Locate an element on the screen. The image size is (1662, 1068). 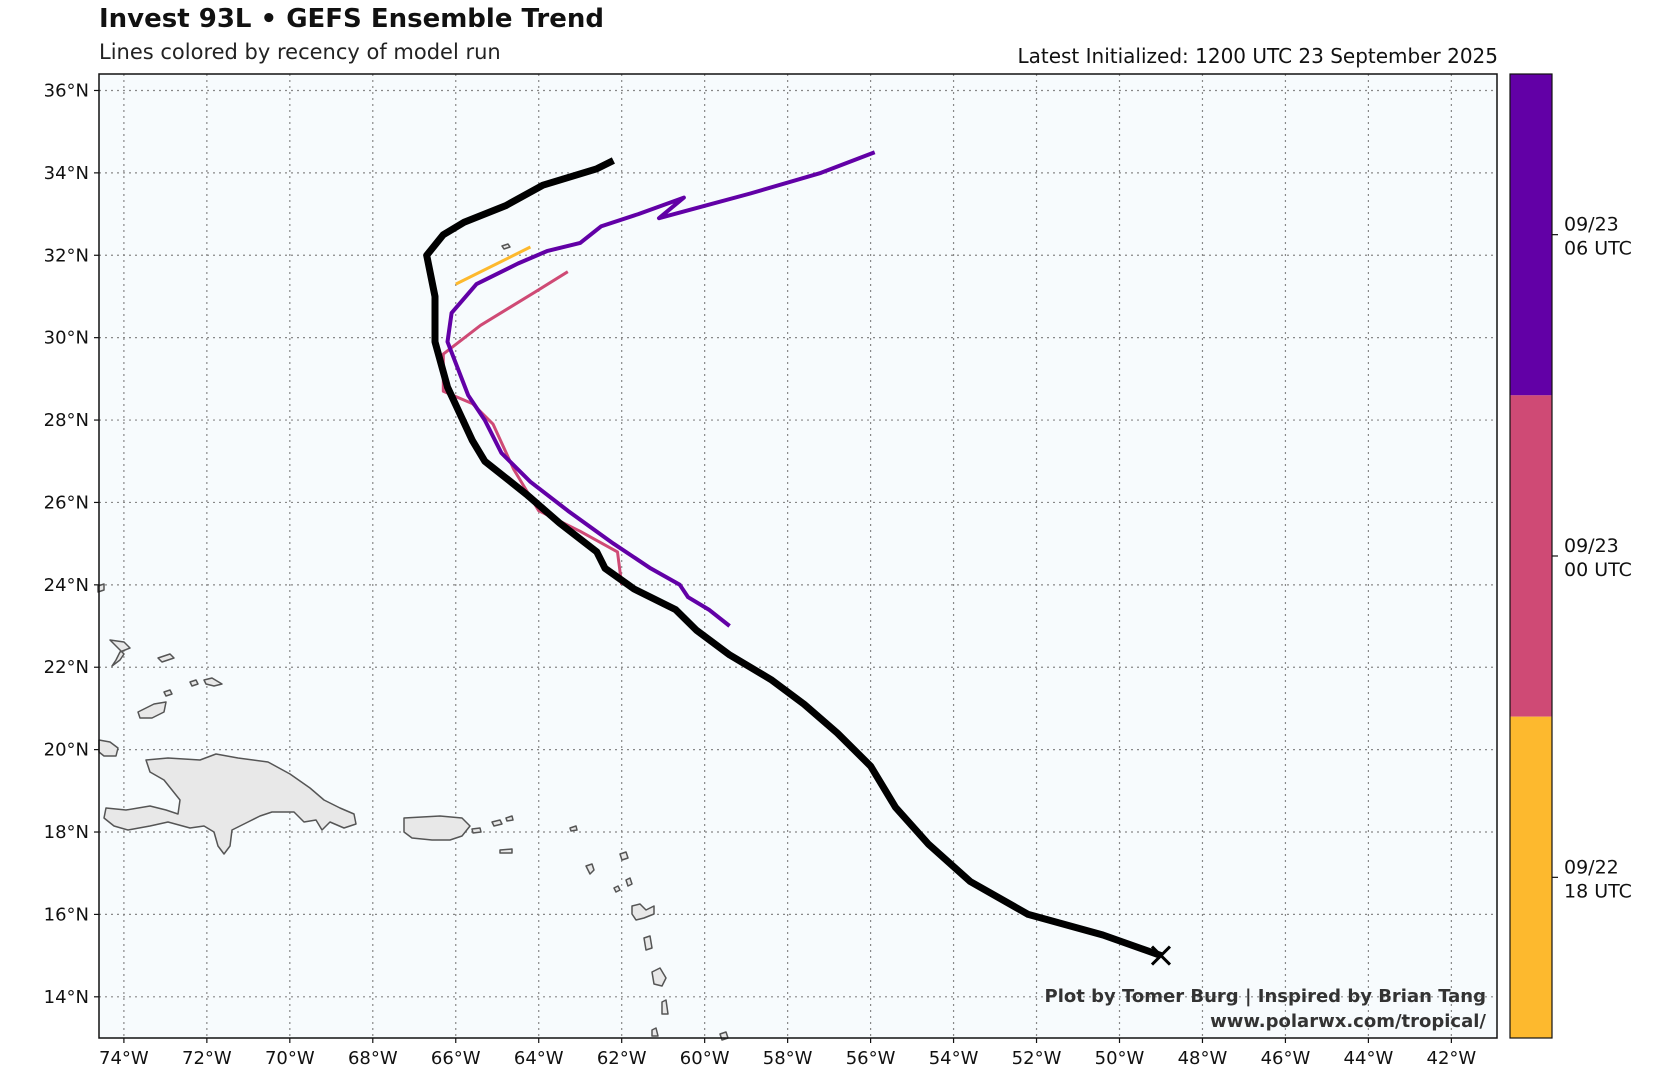
tick-label-lat: 16°N is located at coordinates (66, 914).